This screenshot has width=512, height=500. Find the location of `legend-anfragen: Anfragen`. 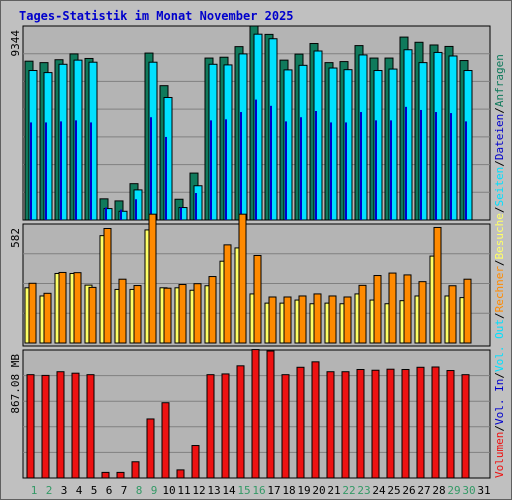

legend-anfragen: Anfragen is located at coordinates (499, 80).